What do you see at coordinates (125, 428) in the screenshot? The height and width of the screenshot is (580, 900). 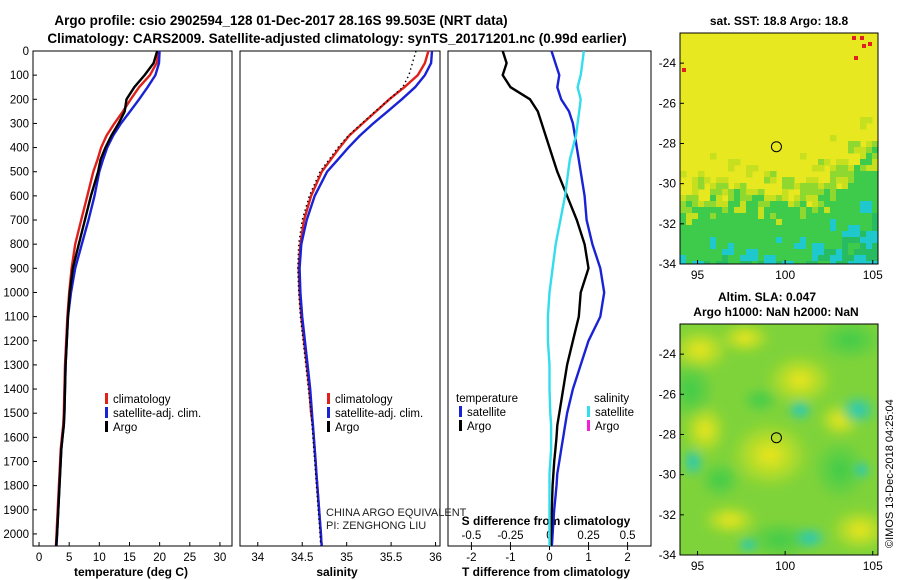 I see `temperature-legend-2-label: Argo` at bounding box center [125, 428].